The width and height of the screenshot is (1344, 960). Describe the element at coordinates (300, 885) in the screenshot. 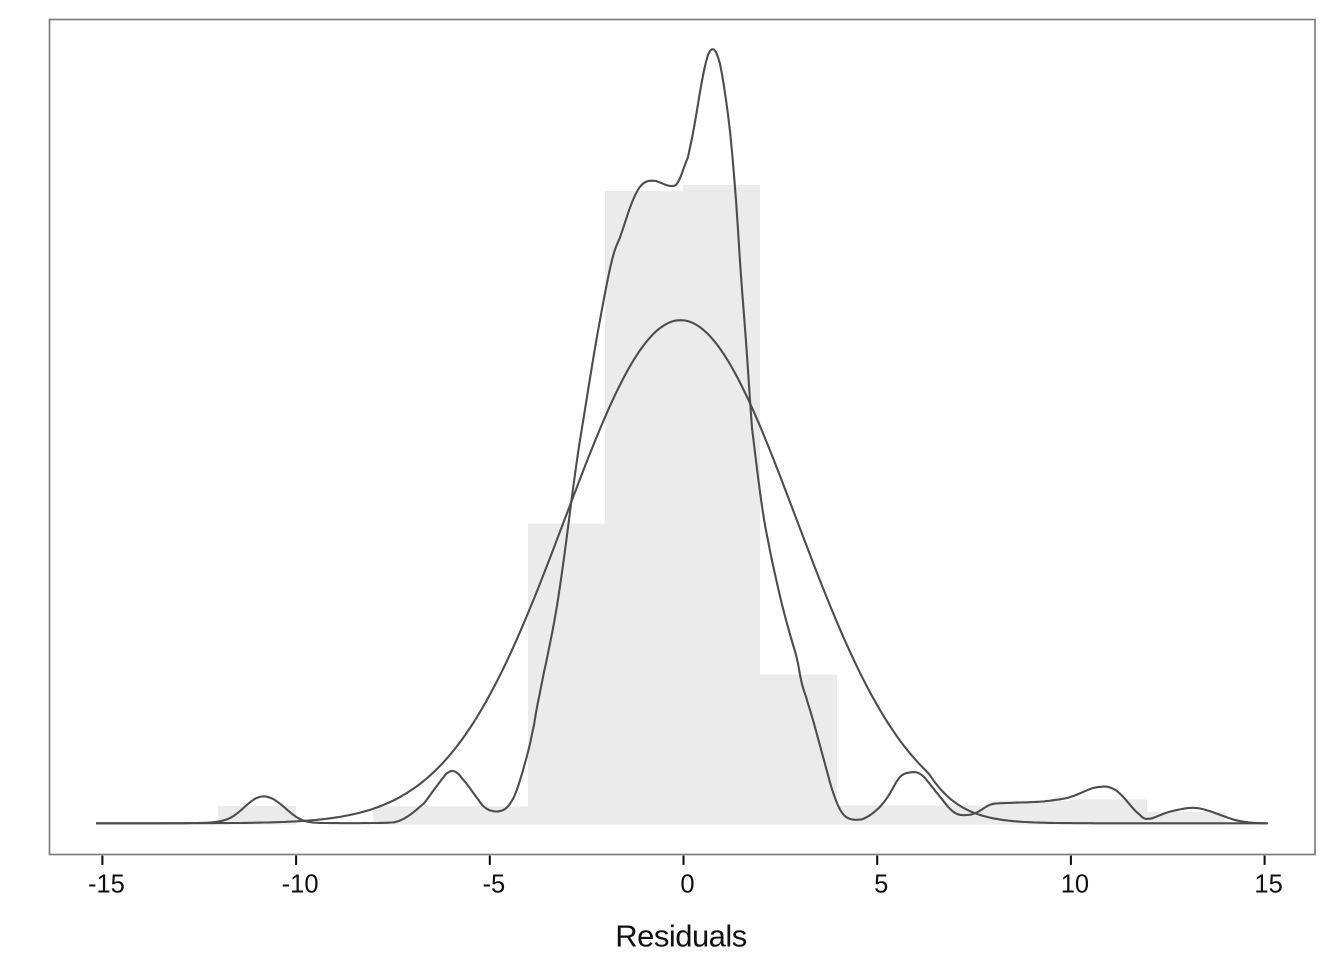

I see `svg-text: -10` at that location.